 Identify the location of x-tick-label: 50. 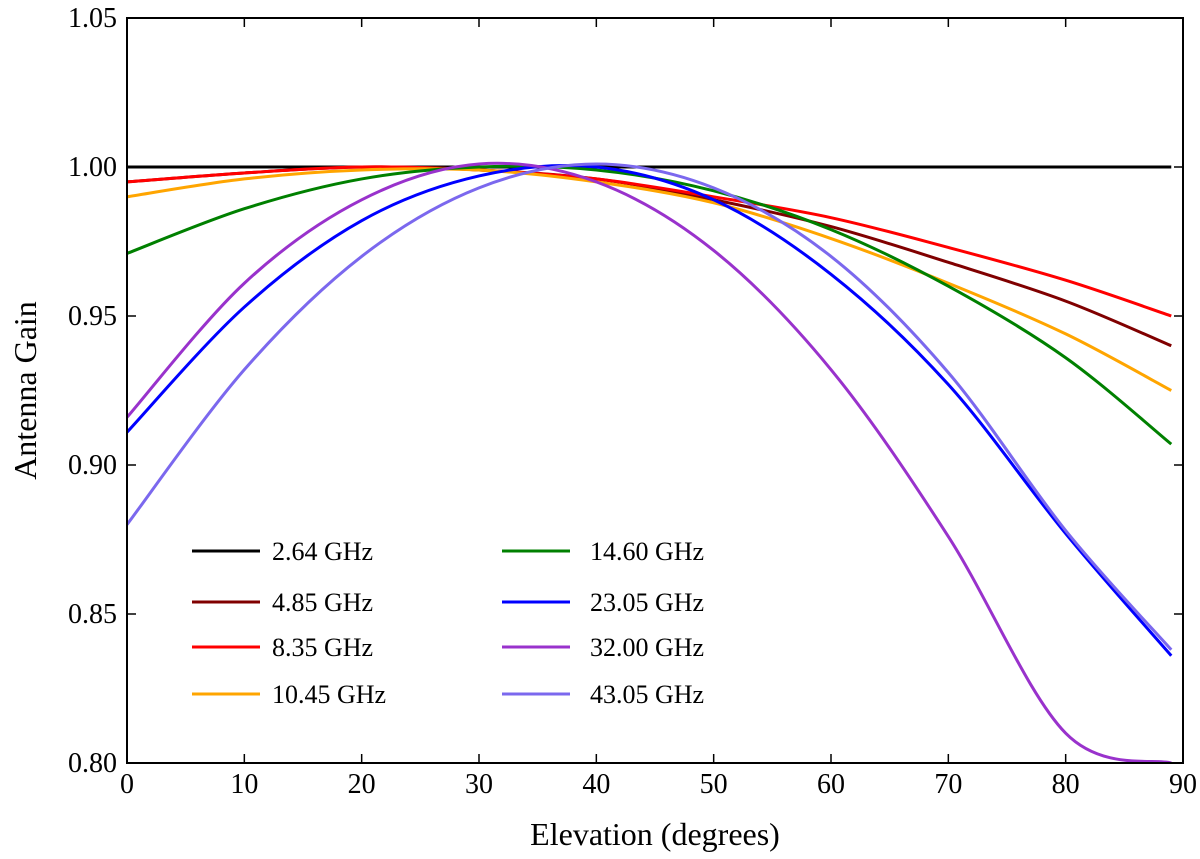
(714, 784).